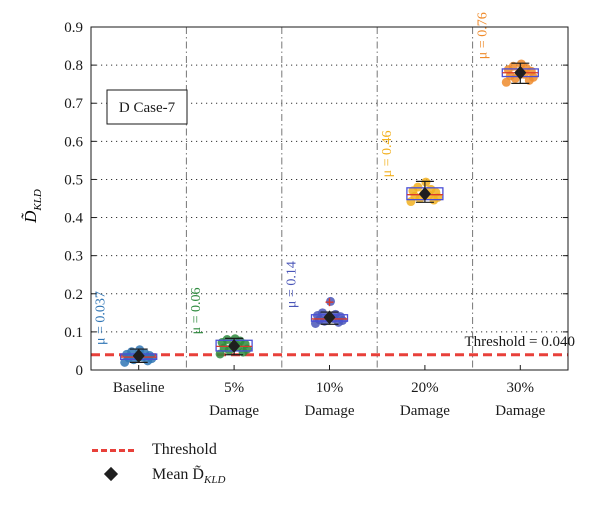  What do you see at coordinates (521, 388) in the screenshot?
I see `x-tick-label: 30%` at bounding box center [521, 388].